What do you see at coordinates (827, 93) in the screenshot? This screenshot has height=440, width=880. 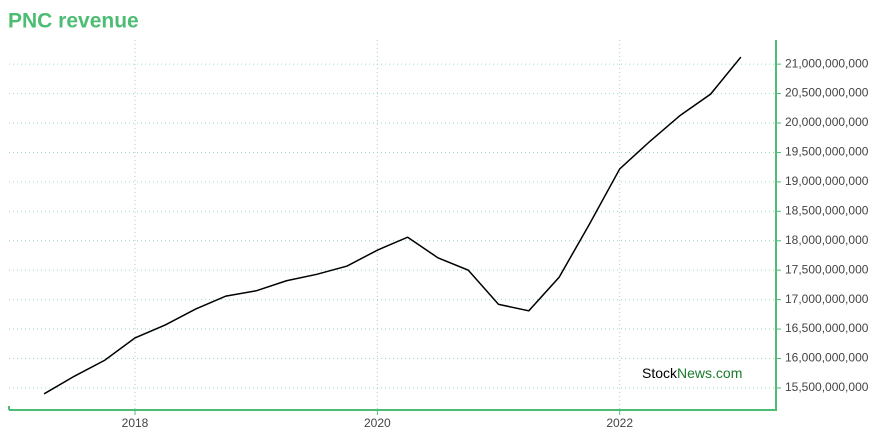 I see `y-tick-label: 20,500,000,000` at bounding box center [827, 93].